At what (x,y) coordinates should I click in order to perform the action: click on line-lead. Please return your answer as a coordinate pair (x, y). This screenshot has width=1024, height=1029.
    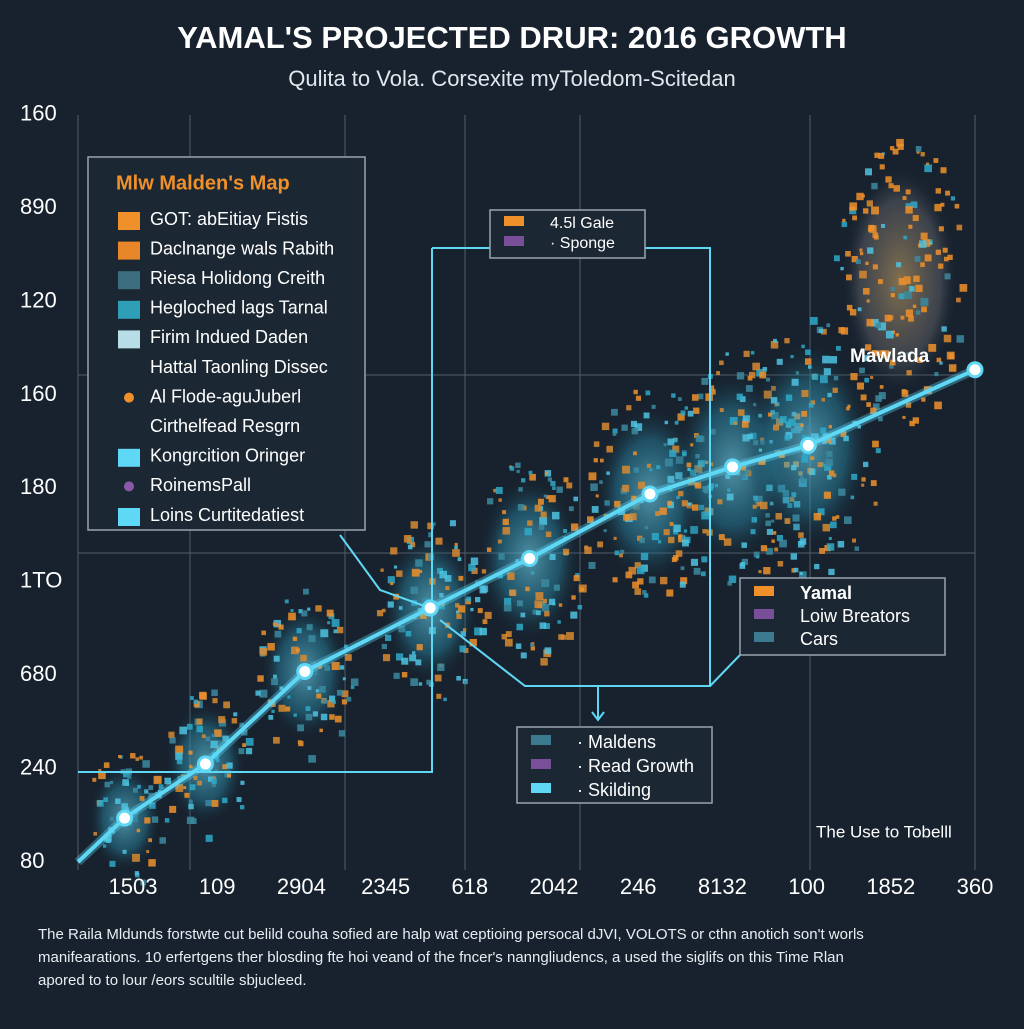
    Looking at the image, I should click on (101, 840).